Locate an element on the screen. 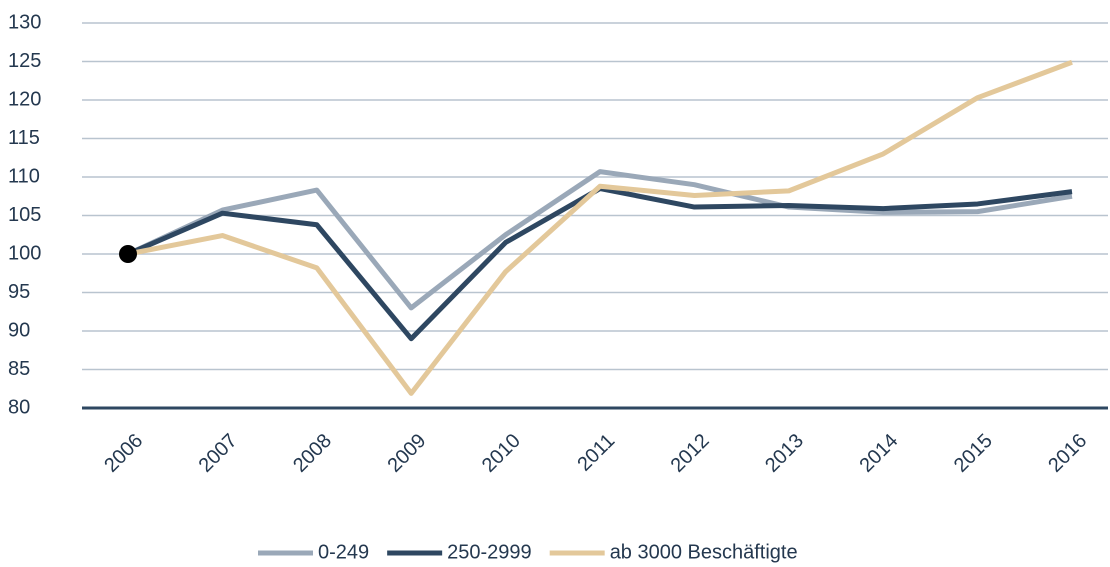 The image size is (1110, 567). start-marker is located at coordinates (128, 254).